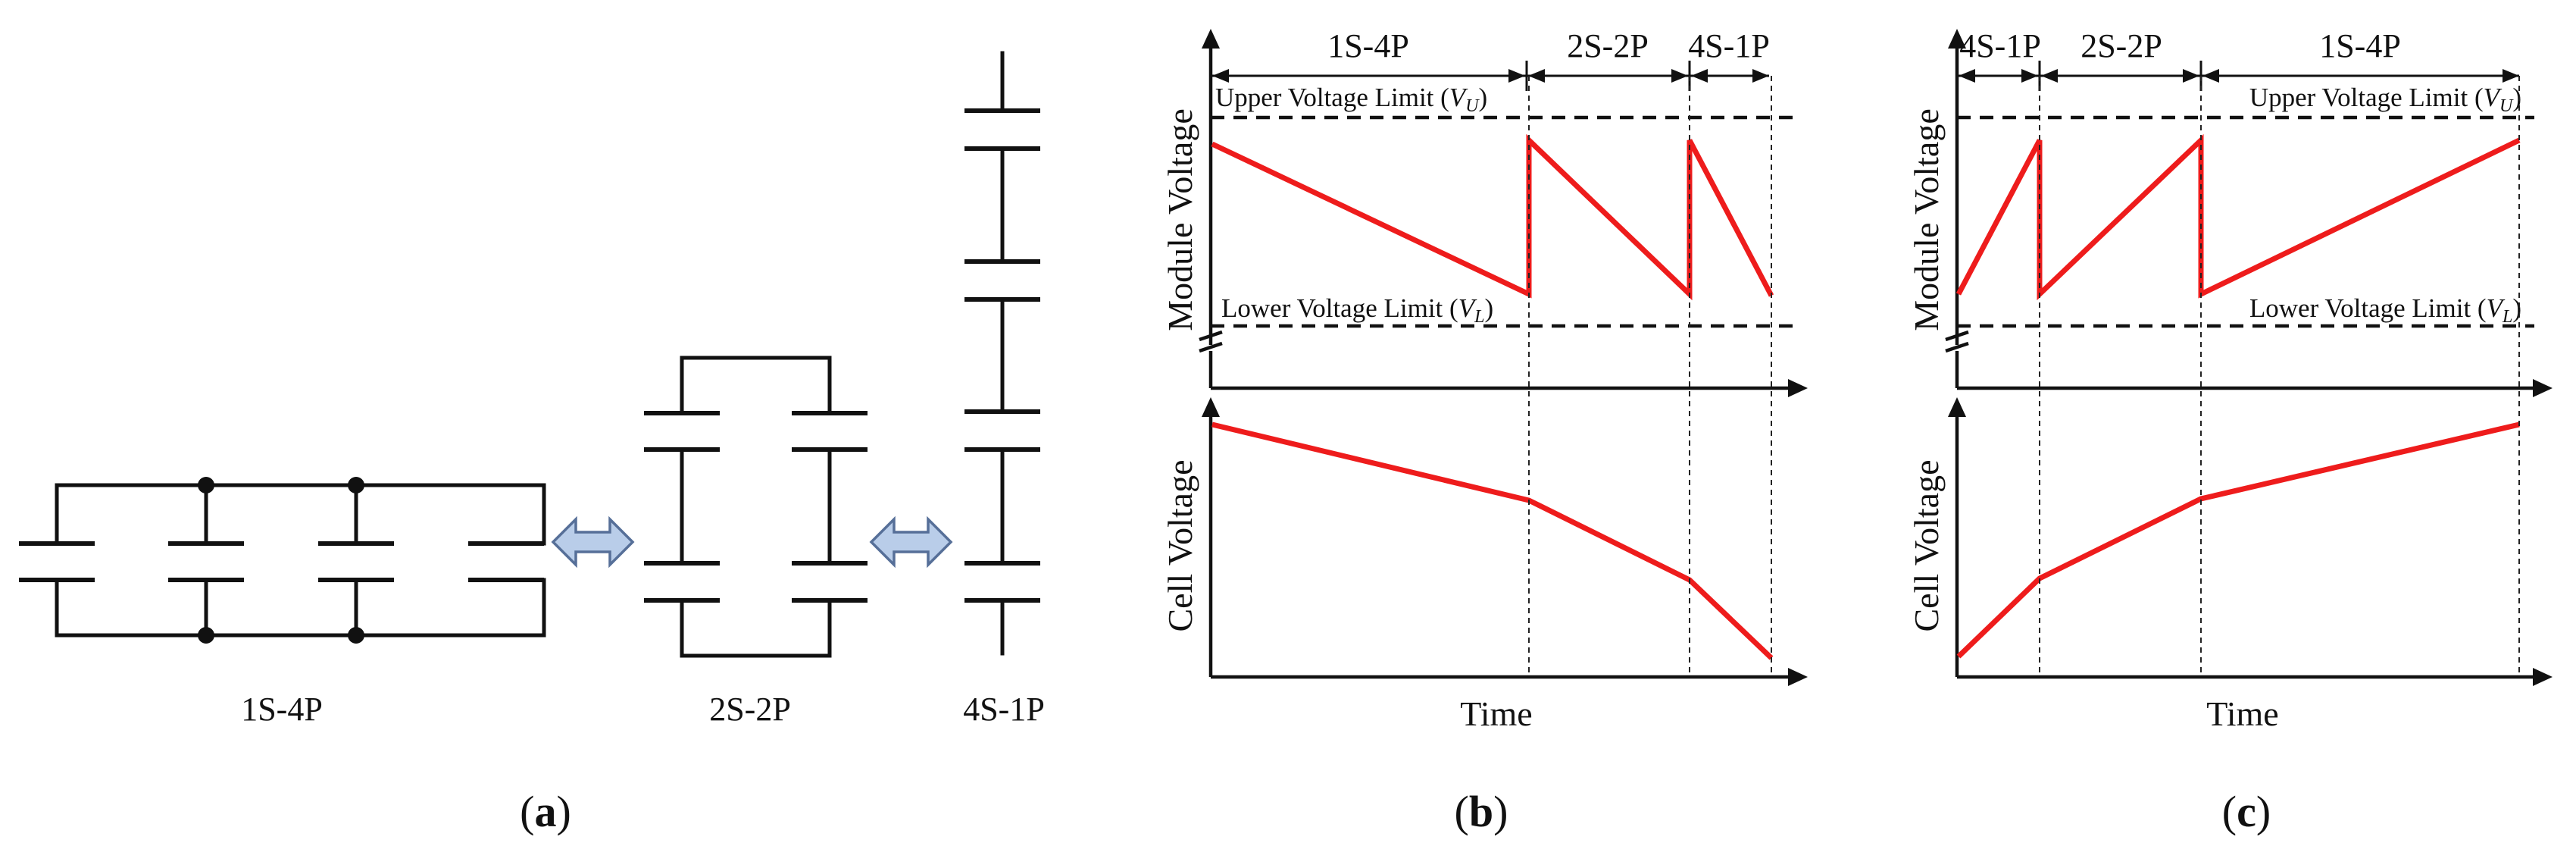  Describe the element at coordinates (1368, 45) in the screenshot. I see `phase-label-b-1: 1S-4P` at that location.